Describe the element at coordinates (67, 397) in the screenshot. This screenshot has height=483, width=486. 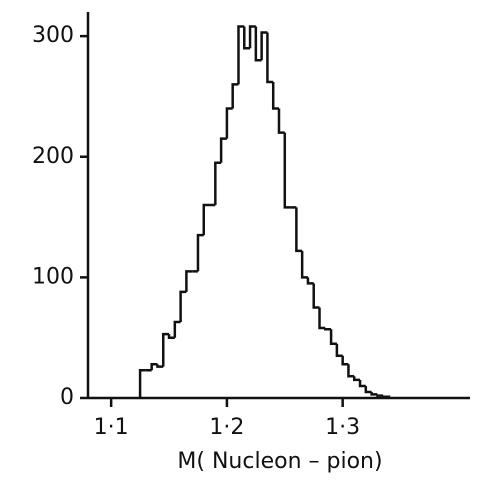
I see `y-tick-label: 0` at that location.